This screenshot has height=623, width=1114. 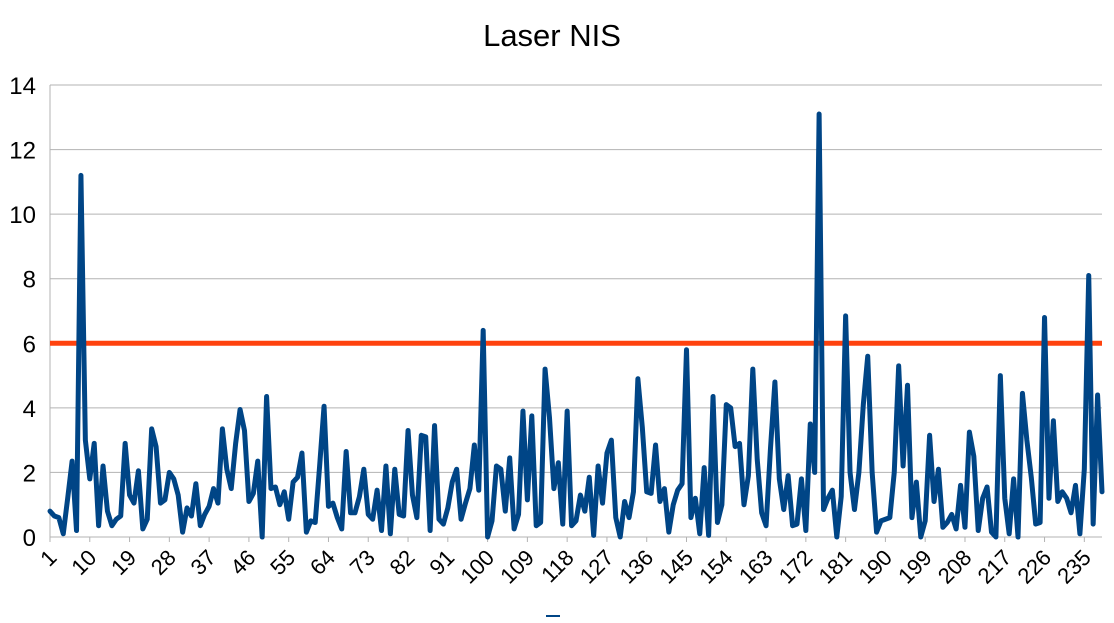 I want to click on x-tick-label: 217, so click(x=995, y=567).